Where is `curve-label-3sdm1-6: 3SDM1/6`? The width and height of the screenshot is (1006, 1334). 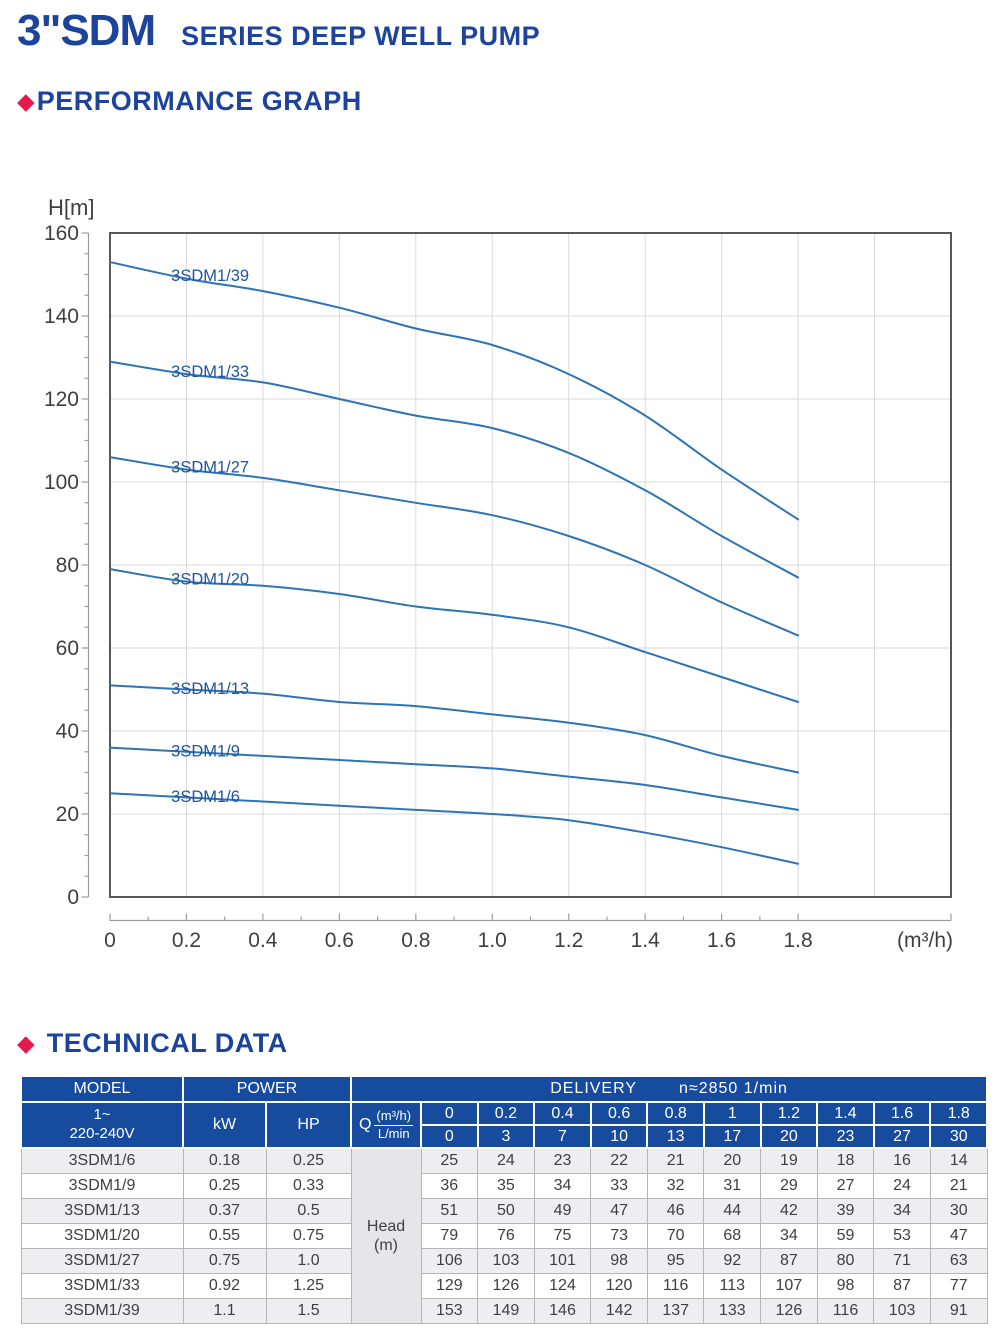 curve-label-3sdm1-6: 3SDM1/6 is located at coordinates (205, 797).